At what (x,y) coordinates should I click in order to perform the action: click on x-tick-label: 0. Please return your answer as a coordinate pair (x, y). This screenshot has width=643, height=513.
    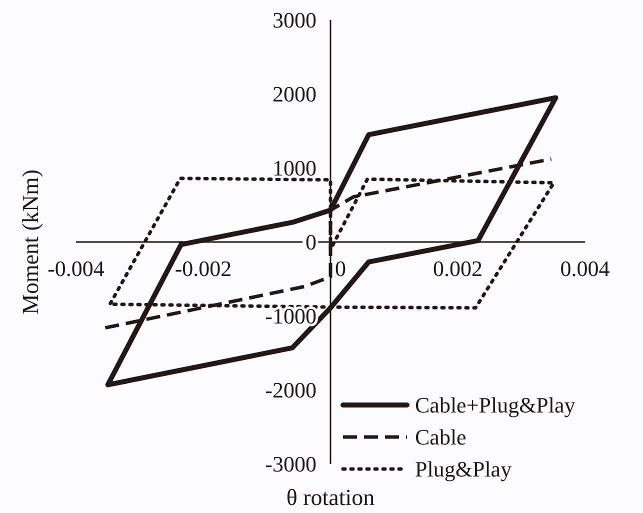
    Looking at the image, I should click on (340, 268).